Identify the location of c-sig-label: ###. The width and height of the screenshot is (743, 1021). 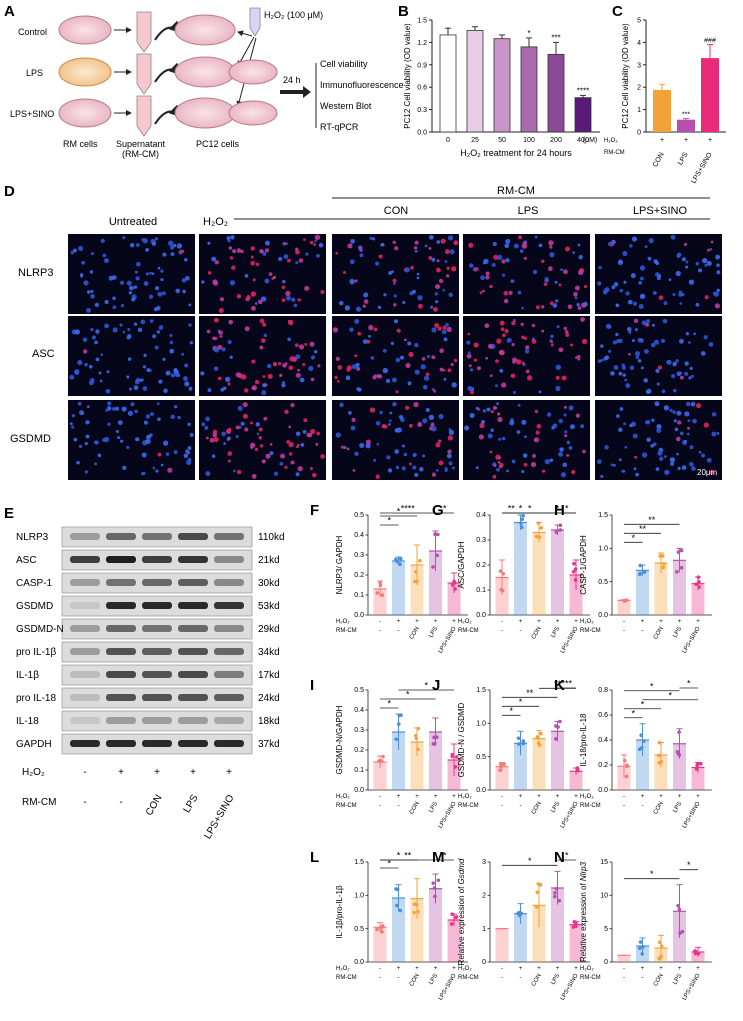
(710, 41).